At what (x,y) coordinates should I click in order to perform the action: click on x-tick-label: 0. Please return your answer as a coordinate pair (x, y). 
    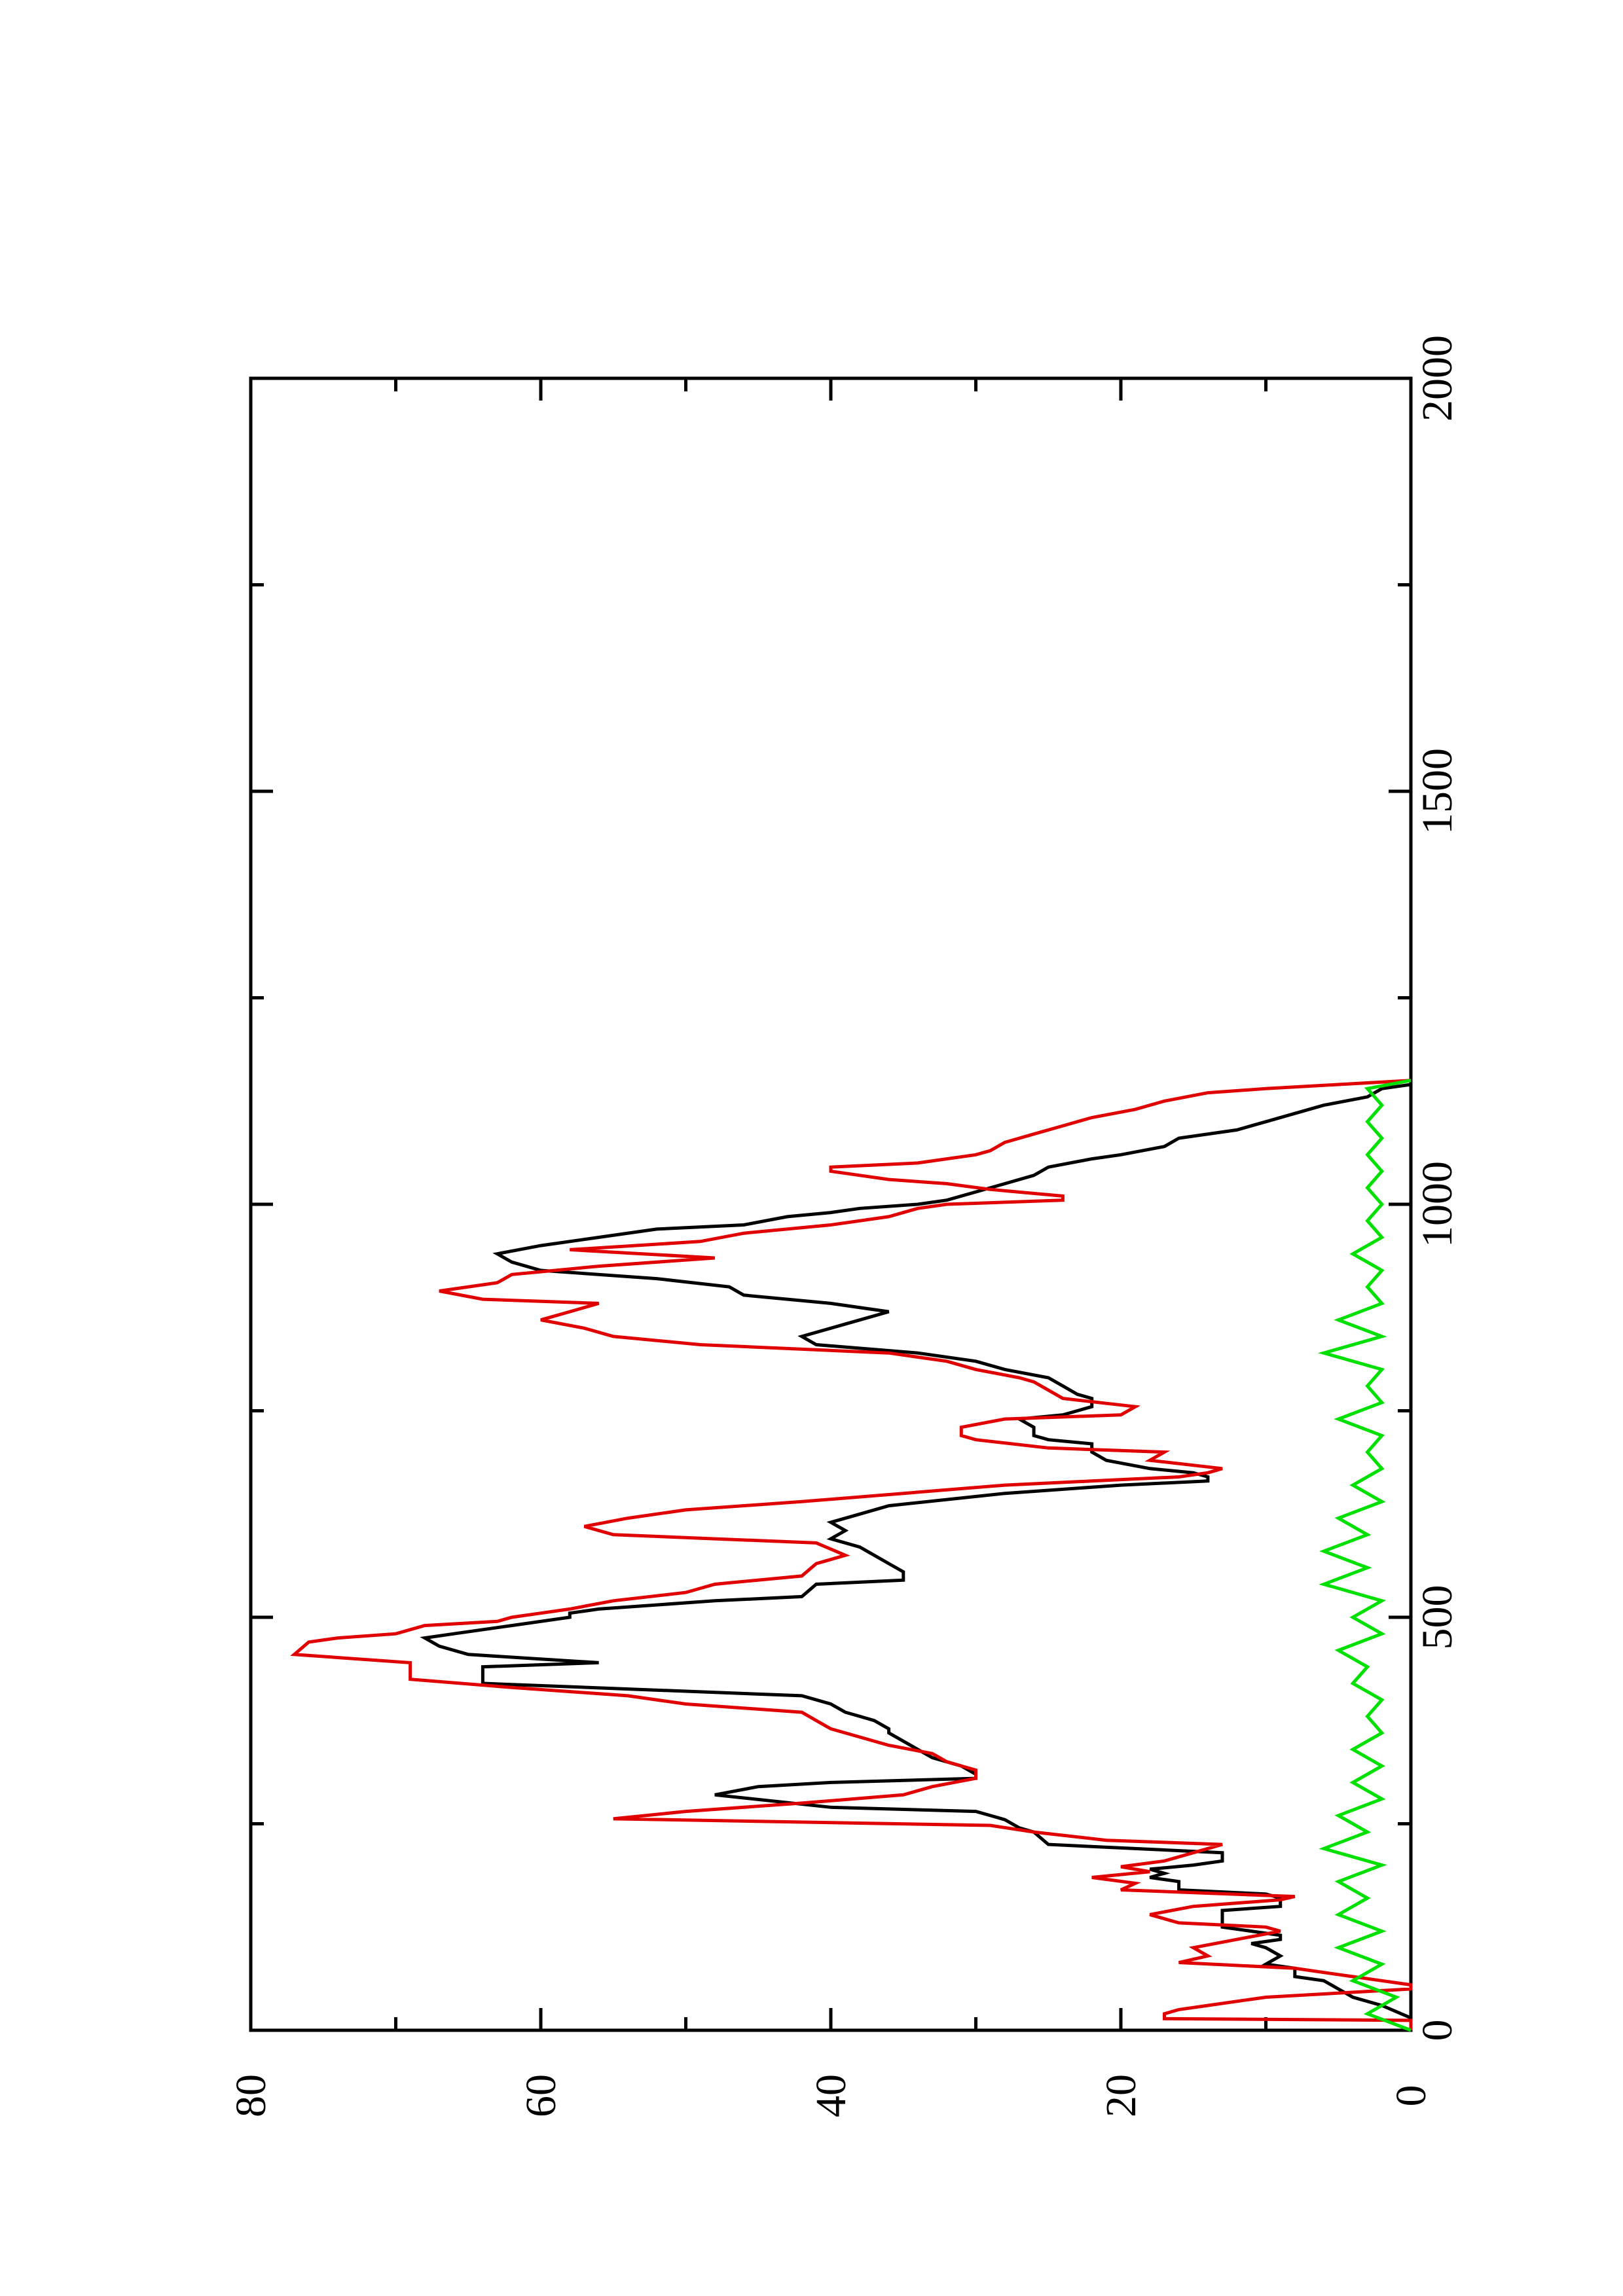
    Looking at the image, I should click on (1437, 2030).